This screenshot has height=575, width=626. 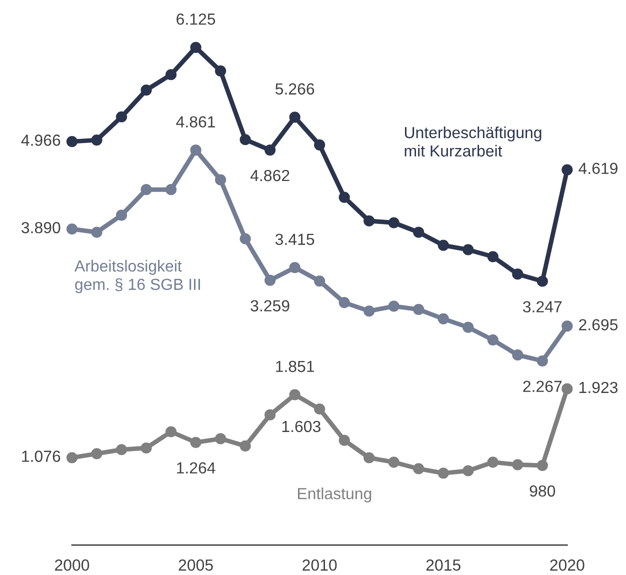 What do you see at coordinates (270, 176) in the screenshot?
I see `data-label: 4.862` at bounding box center [270, 176].